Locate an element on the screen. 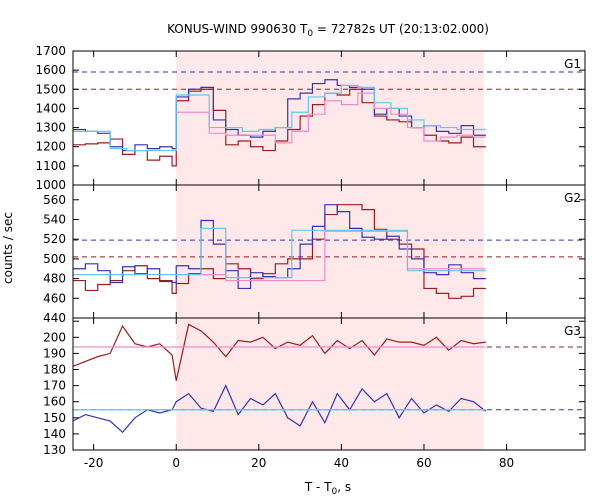  series-pink is located at coordinates (331, 118).